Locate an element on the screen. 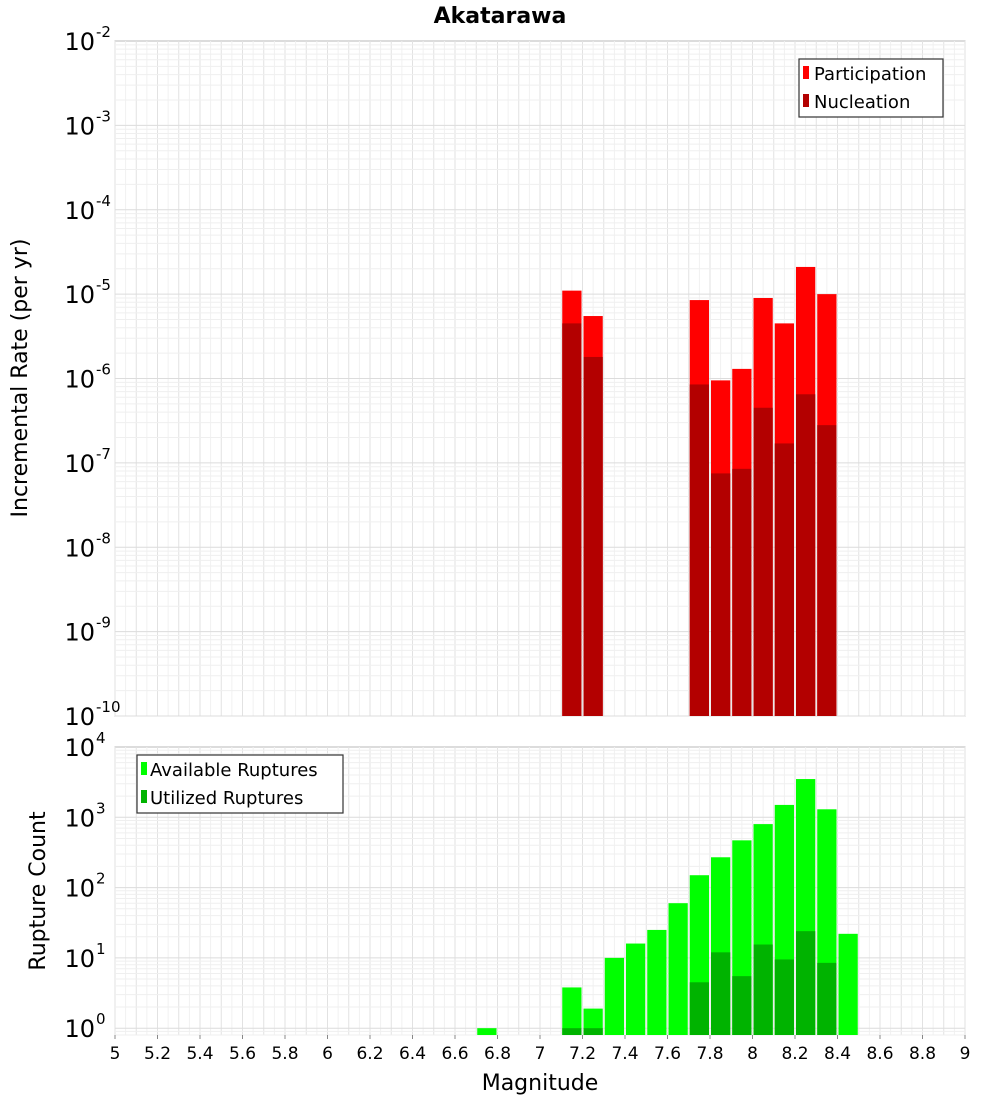 The width and height of the screenshot is (1000, 1100). x-tick-label: 7.4 is located at coordinates (624, 1054).